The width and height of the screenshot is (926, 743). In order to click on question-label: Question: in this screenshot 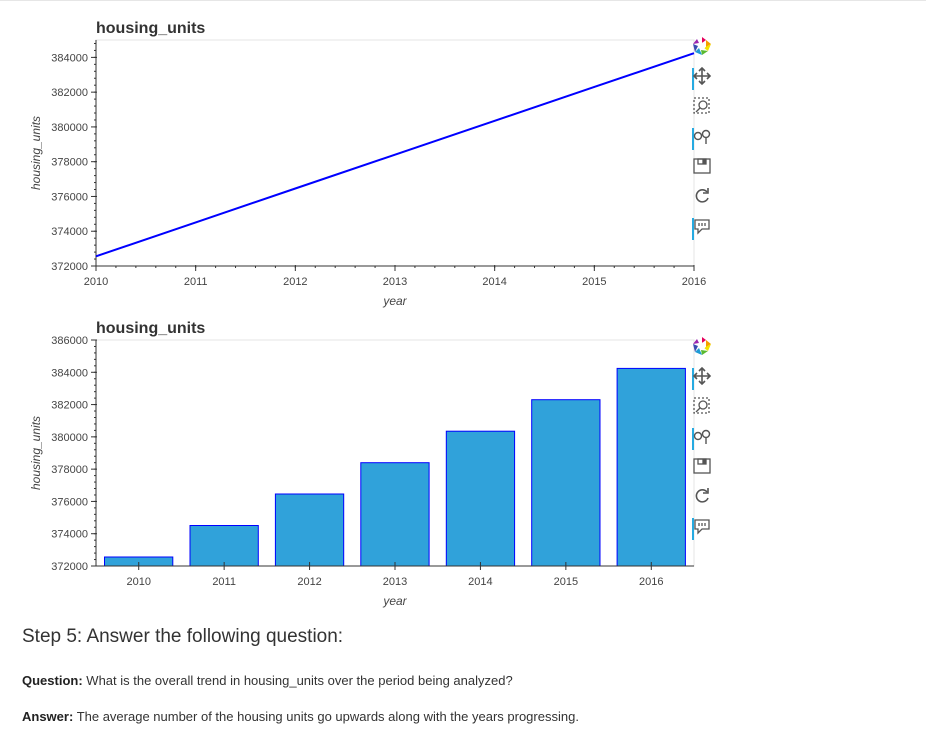, I will do `click(52, 680)`.